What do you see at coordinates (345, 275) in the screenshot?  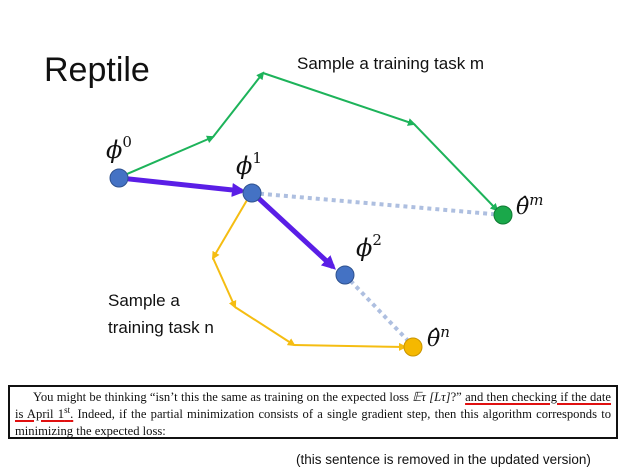 I see `node-phi2` at bounding box center [345, 275].